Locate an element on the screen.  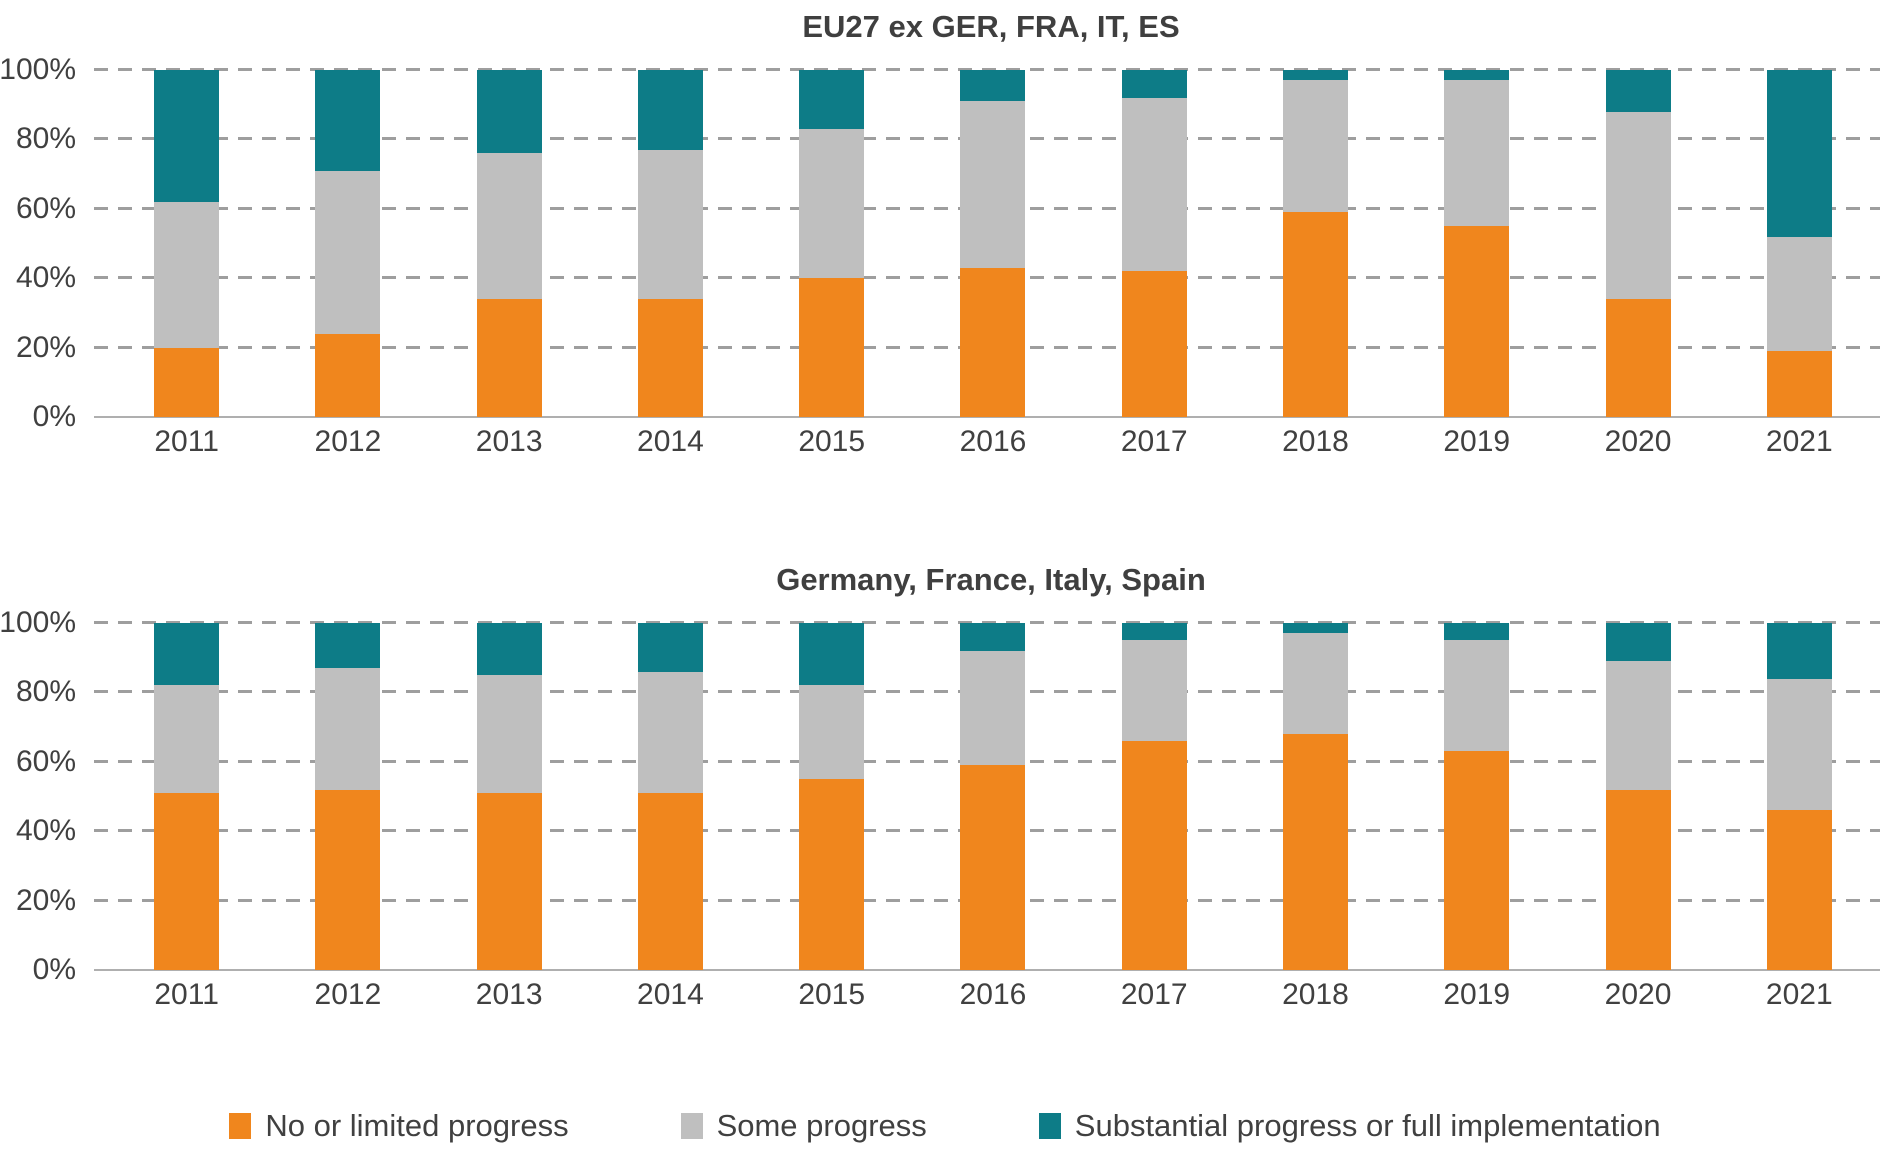
x-tick-label-2020: 2020 is located at coordinates (1638, 441).